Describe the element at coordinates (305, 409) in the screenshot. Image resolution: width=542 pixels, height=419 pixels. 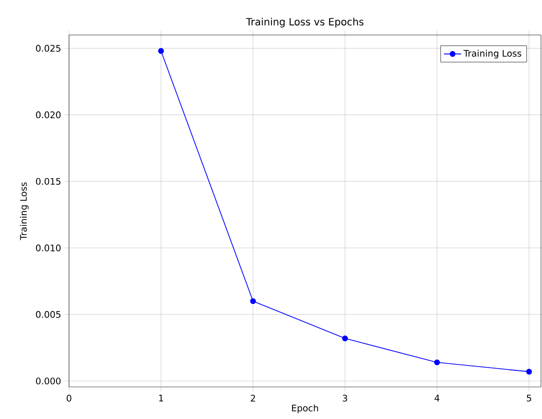
I see `x-axis-title: Epoch` at that location.